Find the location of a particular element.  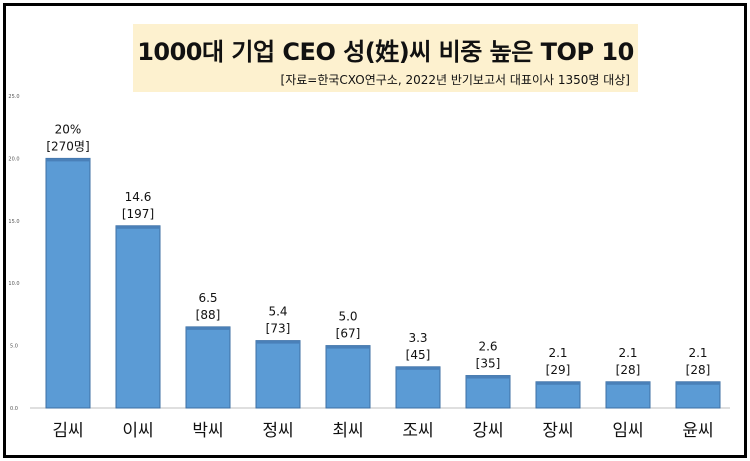

value-label: 5.4 is located at coordinates (277, 312).